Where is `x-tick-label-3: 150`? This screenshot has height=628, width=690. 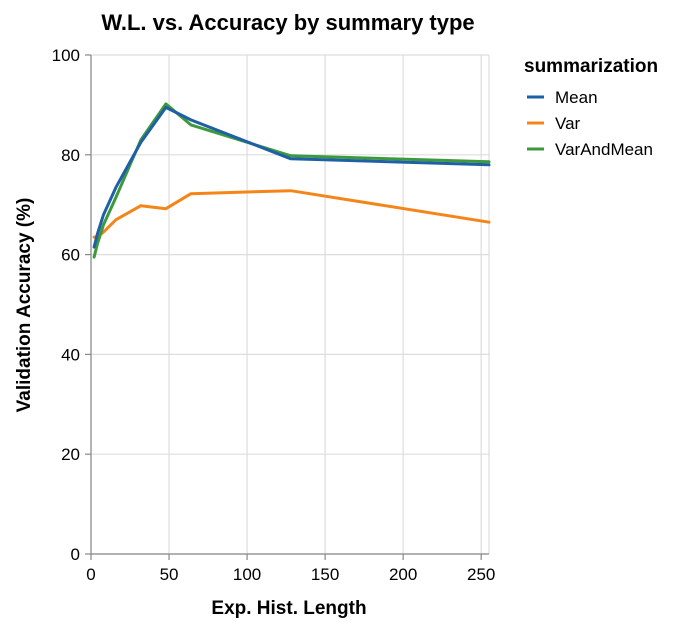 x-tick-label-3: 150 is located at coordinates (325, 574).